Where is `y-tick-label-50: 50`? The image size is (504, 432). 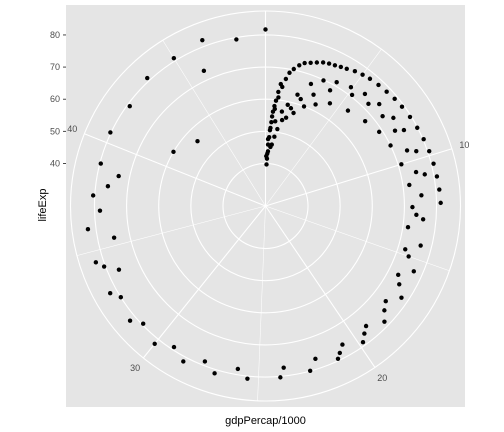 y-tick-label-50: 50 is located at coordinates (55, 131).